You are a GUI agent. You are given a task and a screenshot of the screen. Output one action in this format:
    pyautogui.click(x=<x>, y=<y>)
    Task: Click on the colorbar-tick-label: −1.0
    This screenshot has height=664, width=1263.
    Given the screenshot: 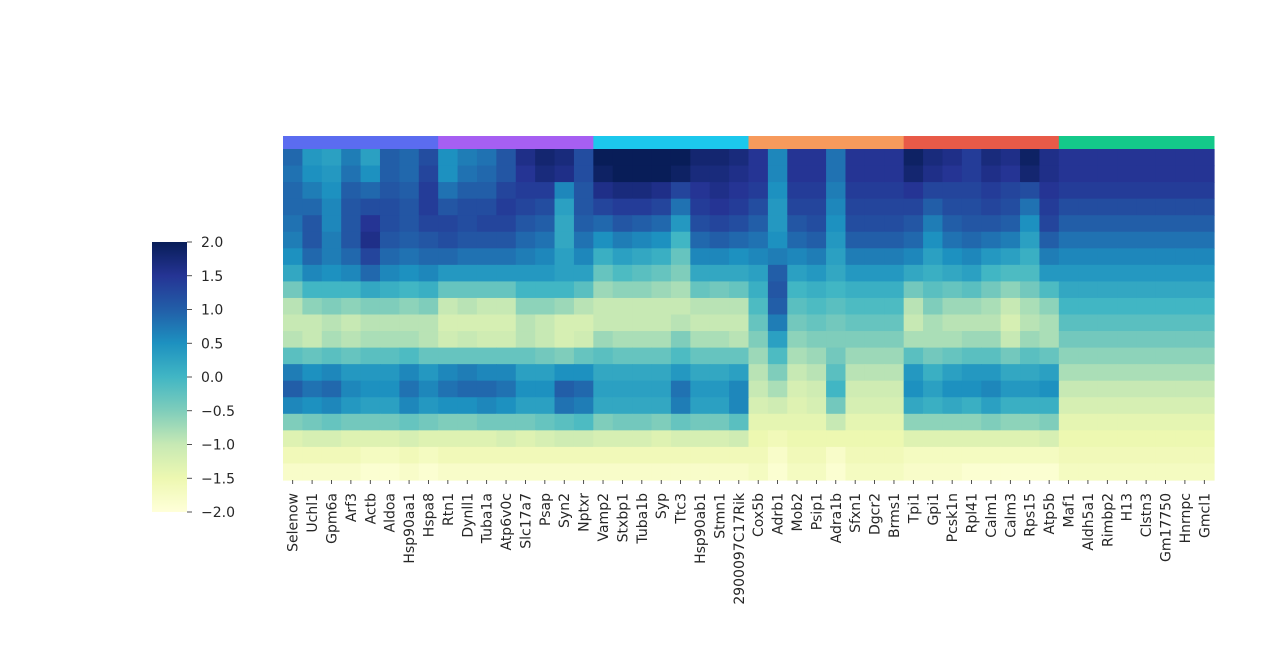 What is the action you would take?
    pyautogui.click(x=218, y=446)
    